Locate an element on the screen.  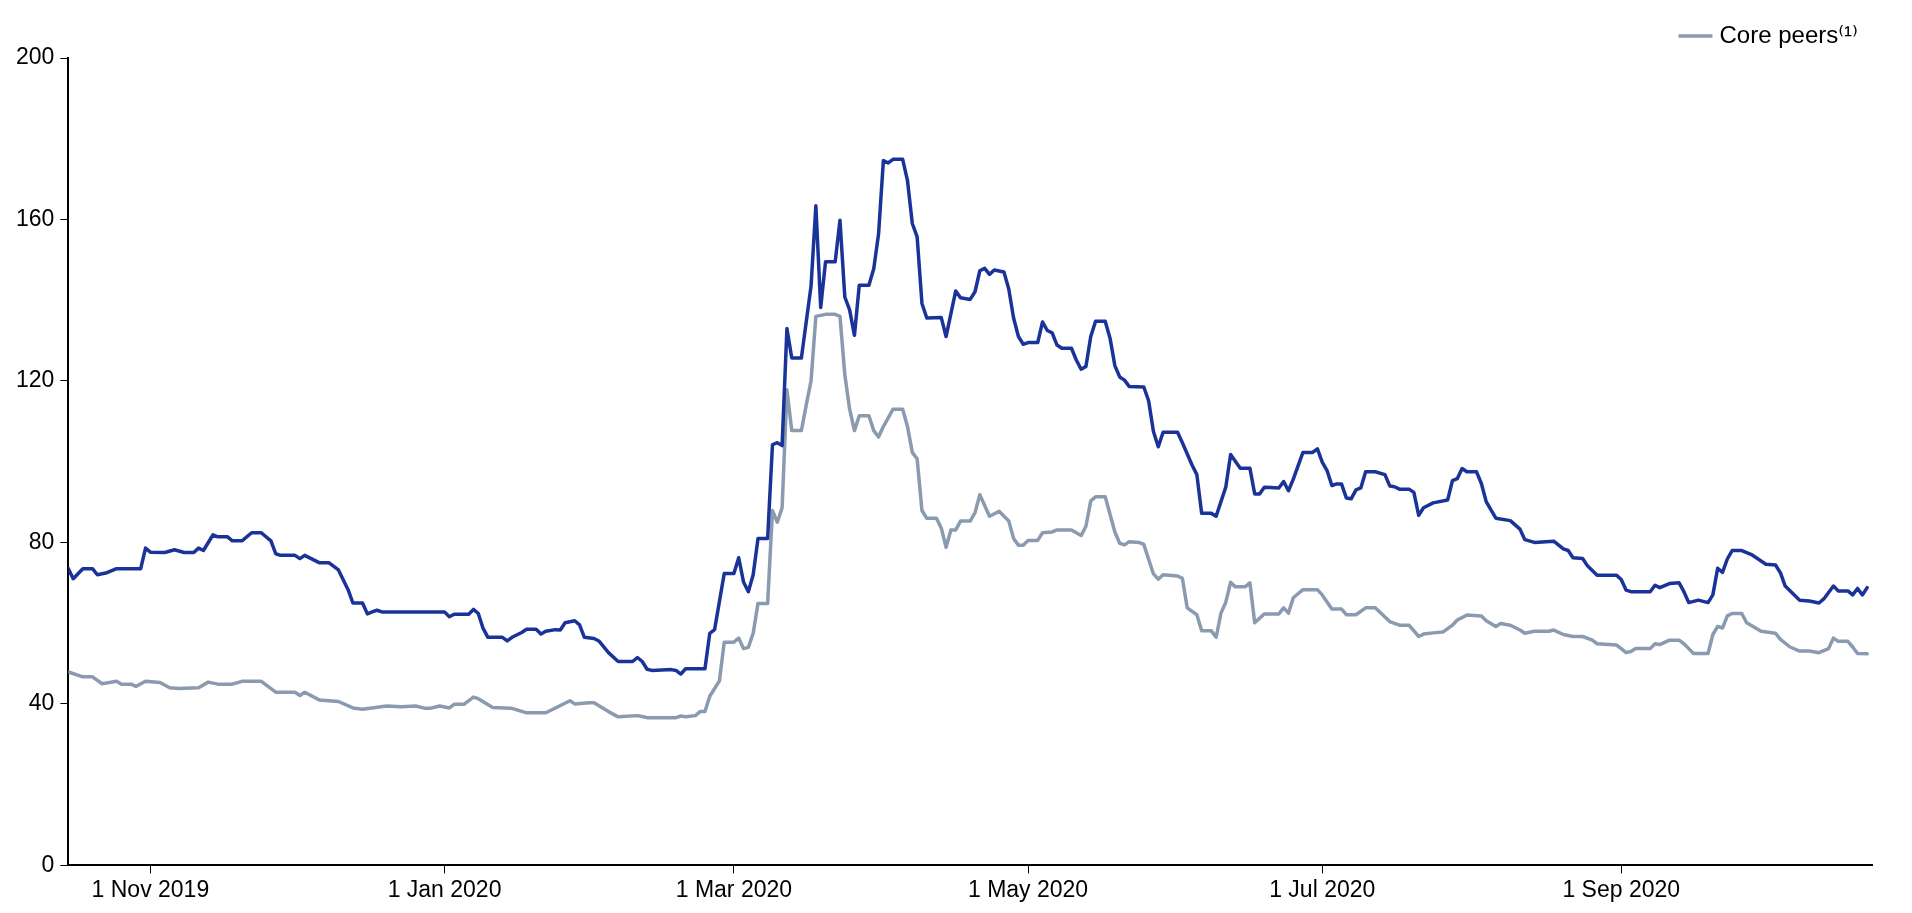
y-tick-label: 160 is located at coordinates (35, 217).